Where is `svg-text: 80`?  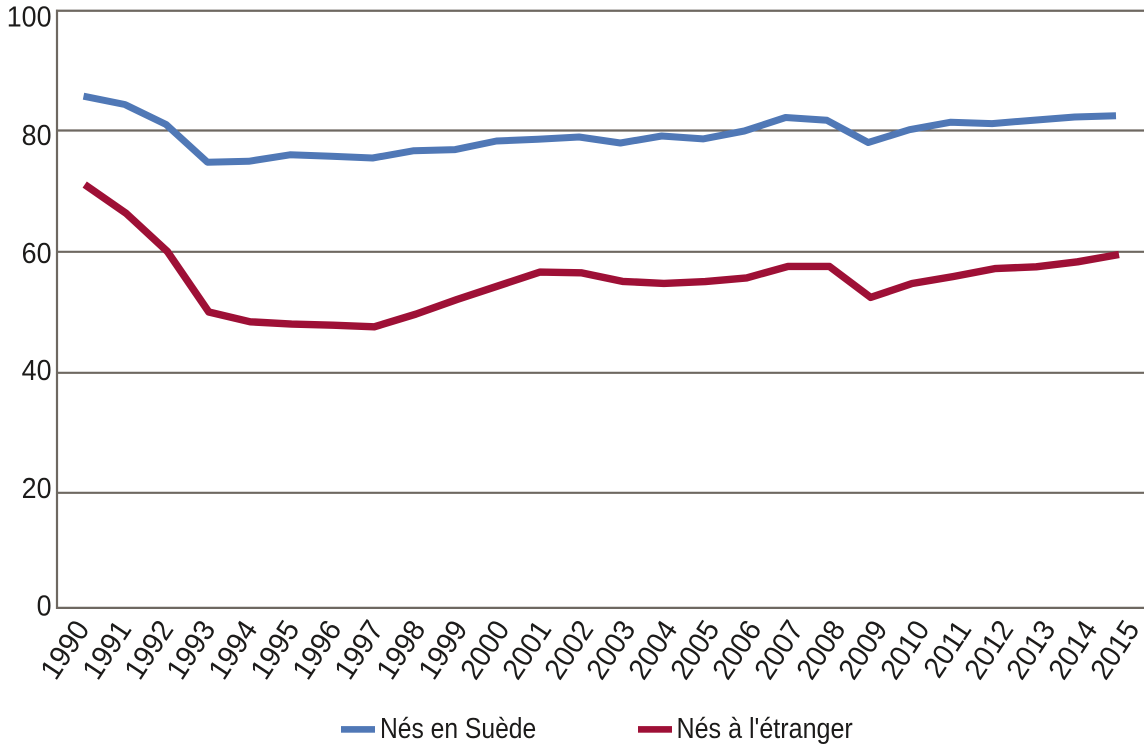
svg-text: 80 is located at coordinates (37, 135).